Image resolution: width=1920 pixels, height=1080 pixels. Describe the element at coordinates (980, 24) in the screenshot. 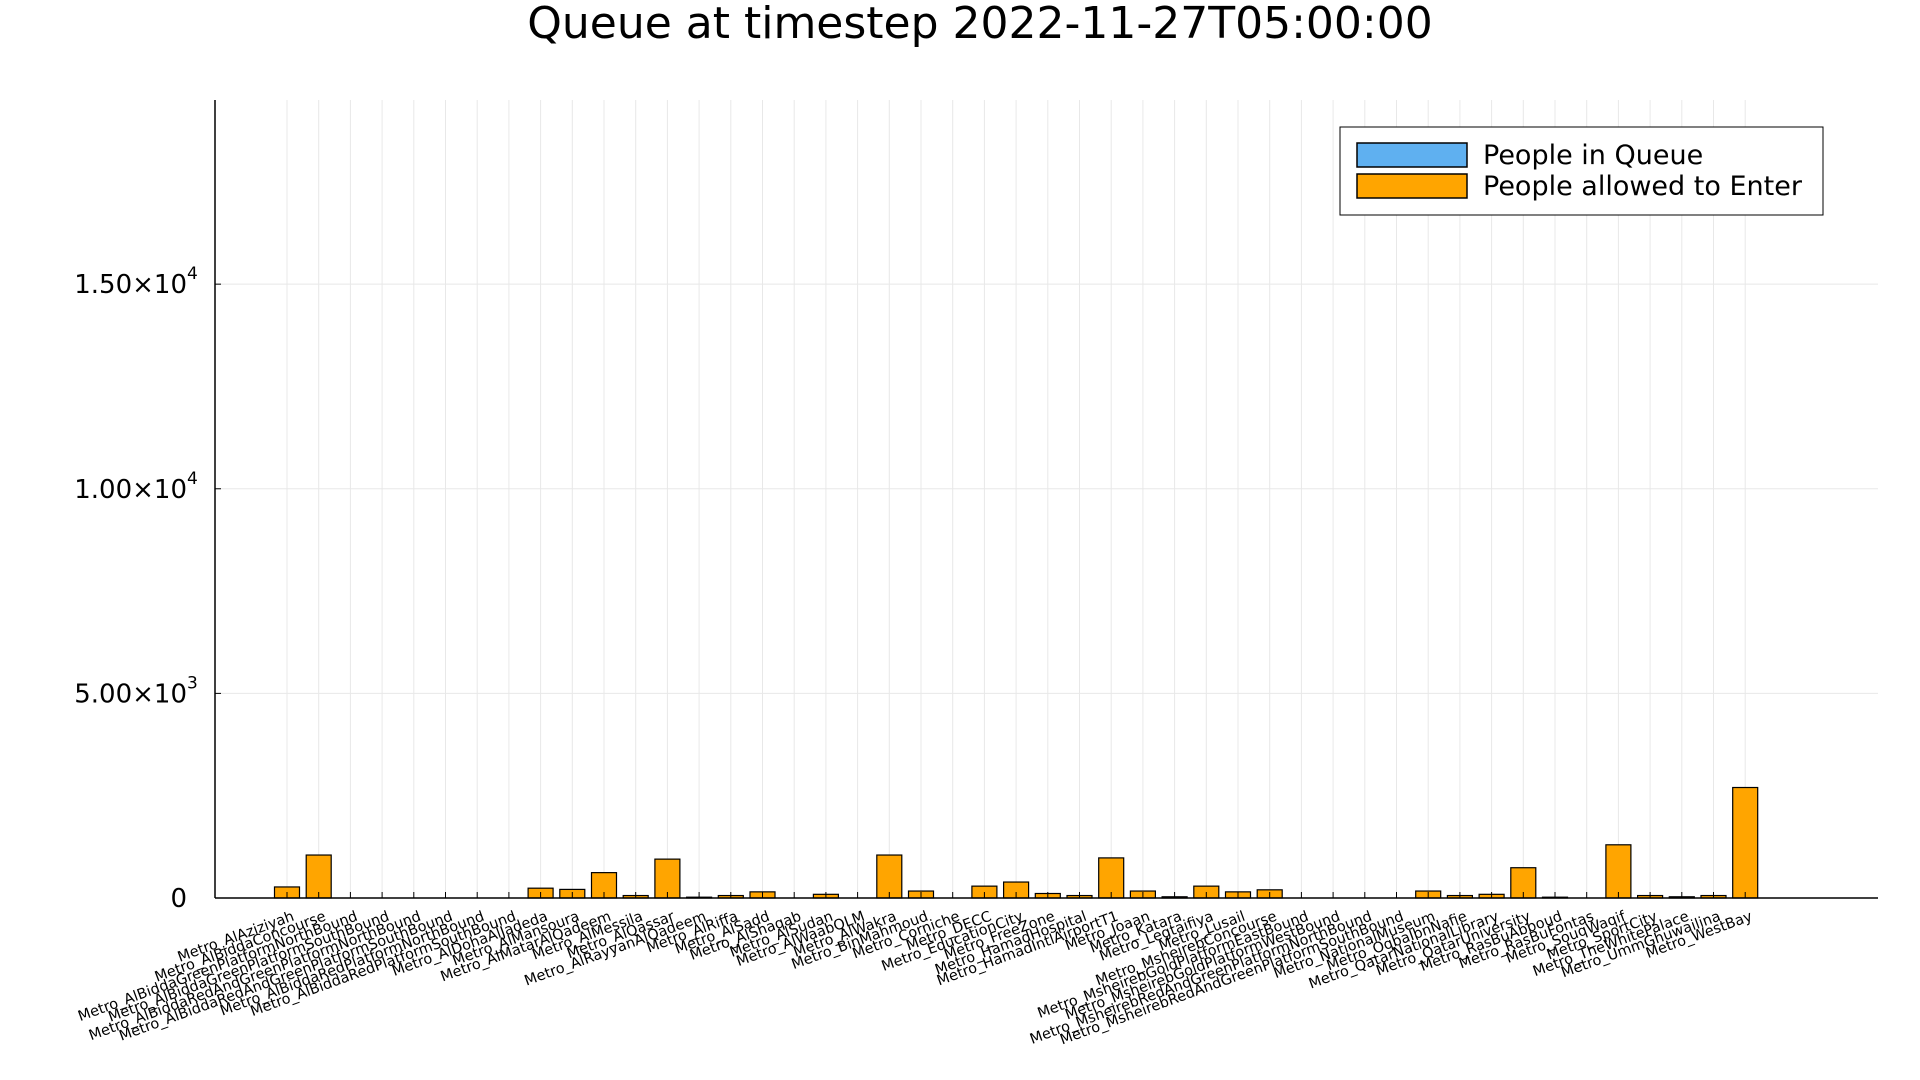

I see `chart-title: Queue at timestep 2022-11-27T05:00:00` at that location.